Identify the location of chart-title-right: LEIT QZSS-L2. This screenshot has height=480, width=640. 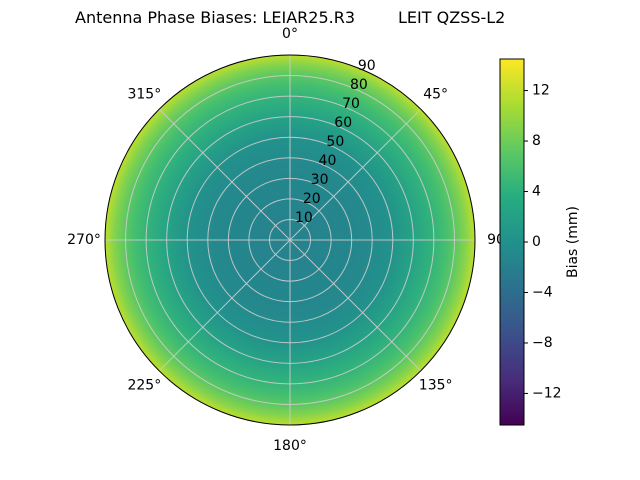
(451, 17).